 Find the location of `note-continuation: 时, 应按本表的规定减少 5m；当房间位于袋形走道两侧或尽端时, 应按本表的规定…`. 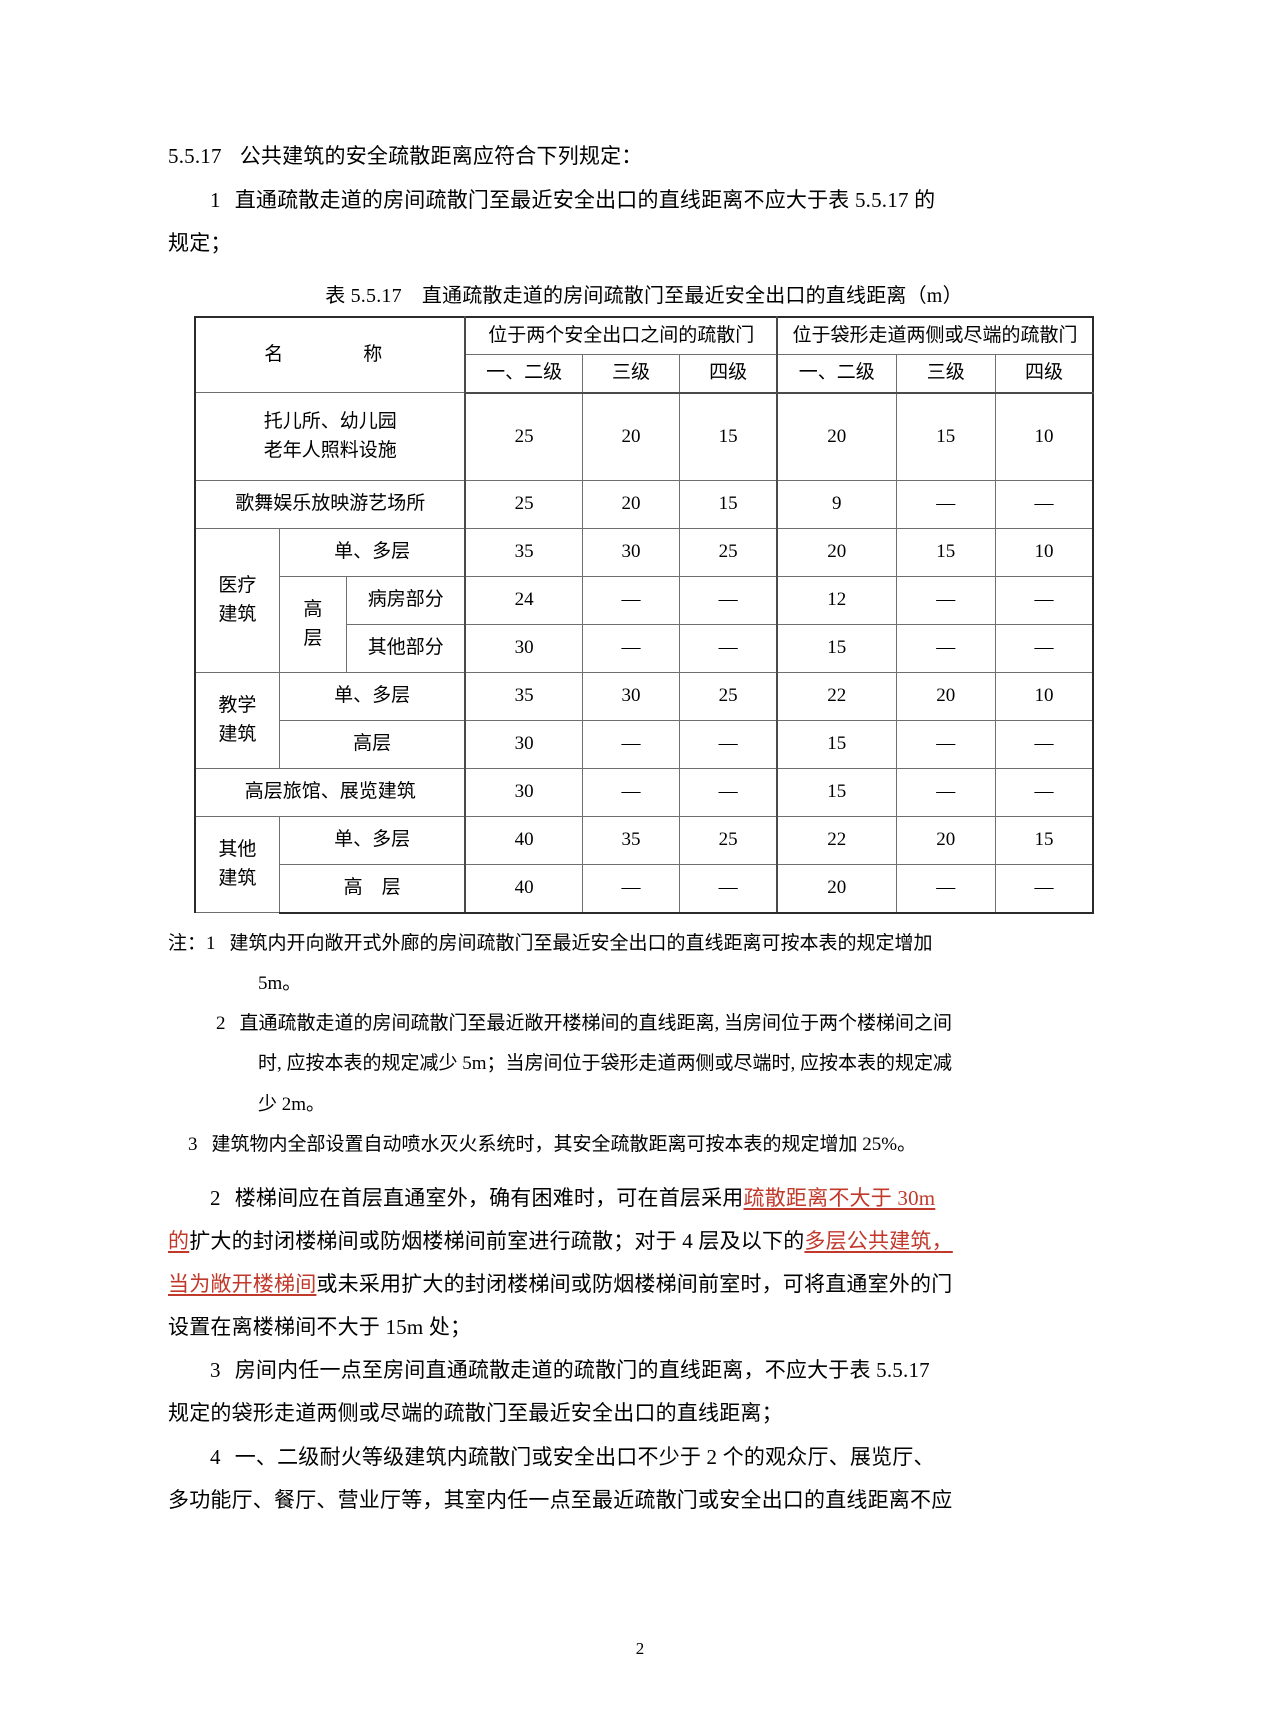

note-continuation: 时, 应按本表的规定减少 5m；当房间位于袋形走道两侧或尽端时, 应按本表的规定… is located at coordinates (605, 1064).